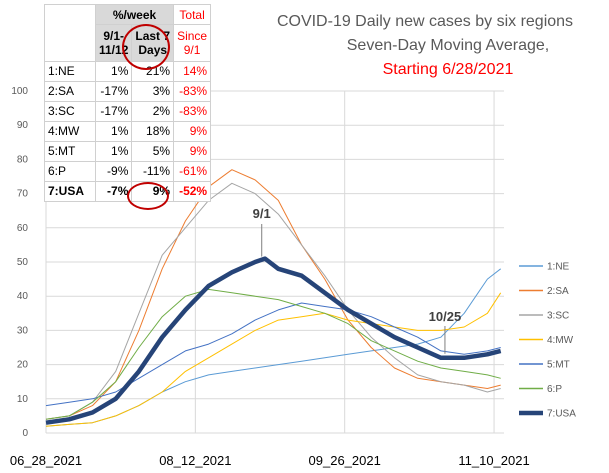 The height and width of the screenshot is (473, 609). What do you see at coordinates (153, 71) in the screenshot?
I see `stats-last7: 21%` at bounding box center [153, 71].